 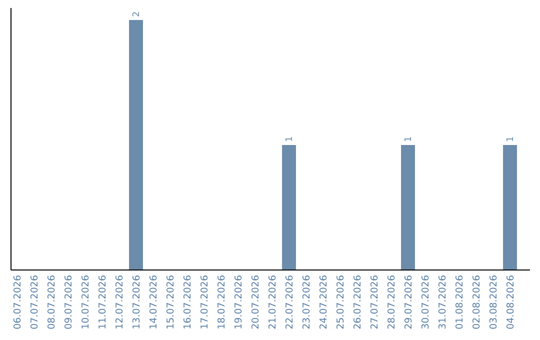 I want to click on x-tick-label: 07.07.2026, so click(x=35, y=302).